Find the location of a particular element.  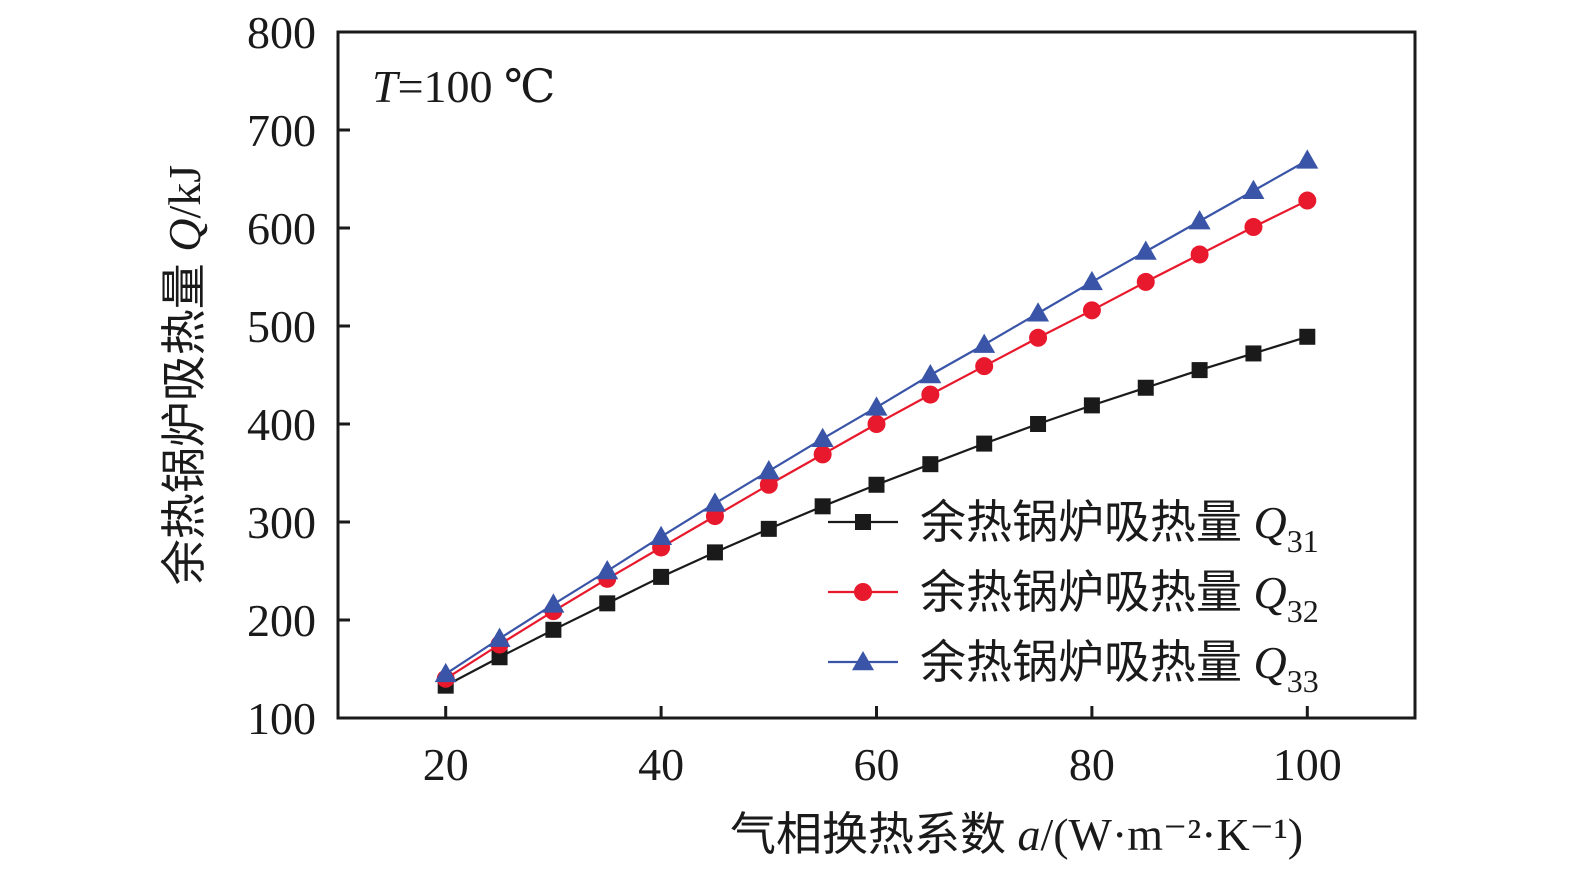

legend-label-q33: 余热锅炉吸热量 Q33 is located at coordinates (1119, 668).